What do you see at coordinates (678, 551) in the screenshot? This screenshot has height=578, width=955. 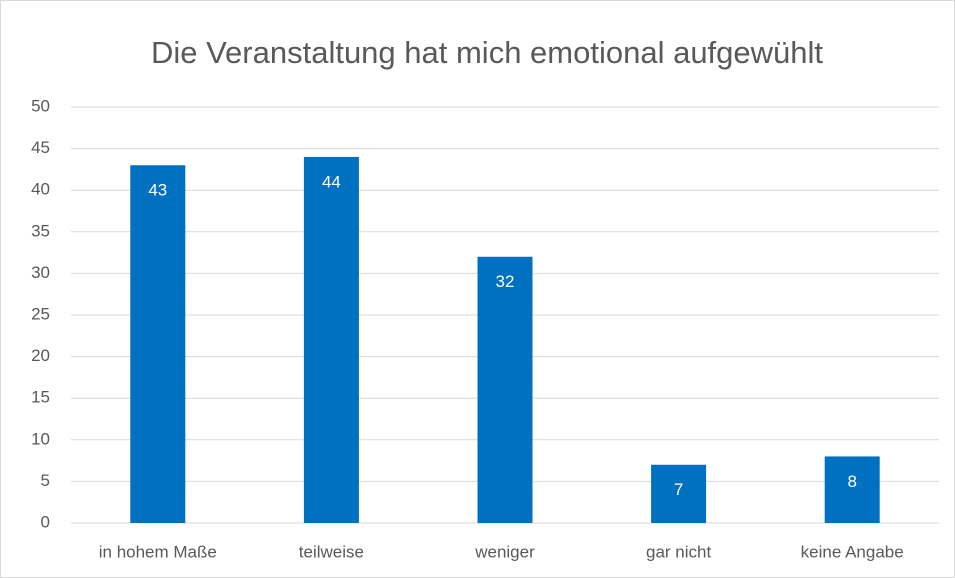 I see `x-tick-label: gar nicht` at bounding box center [678, 551].